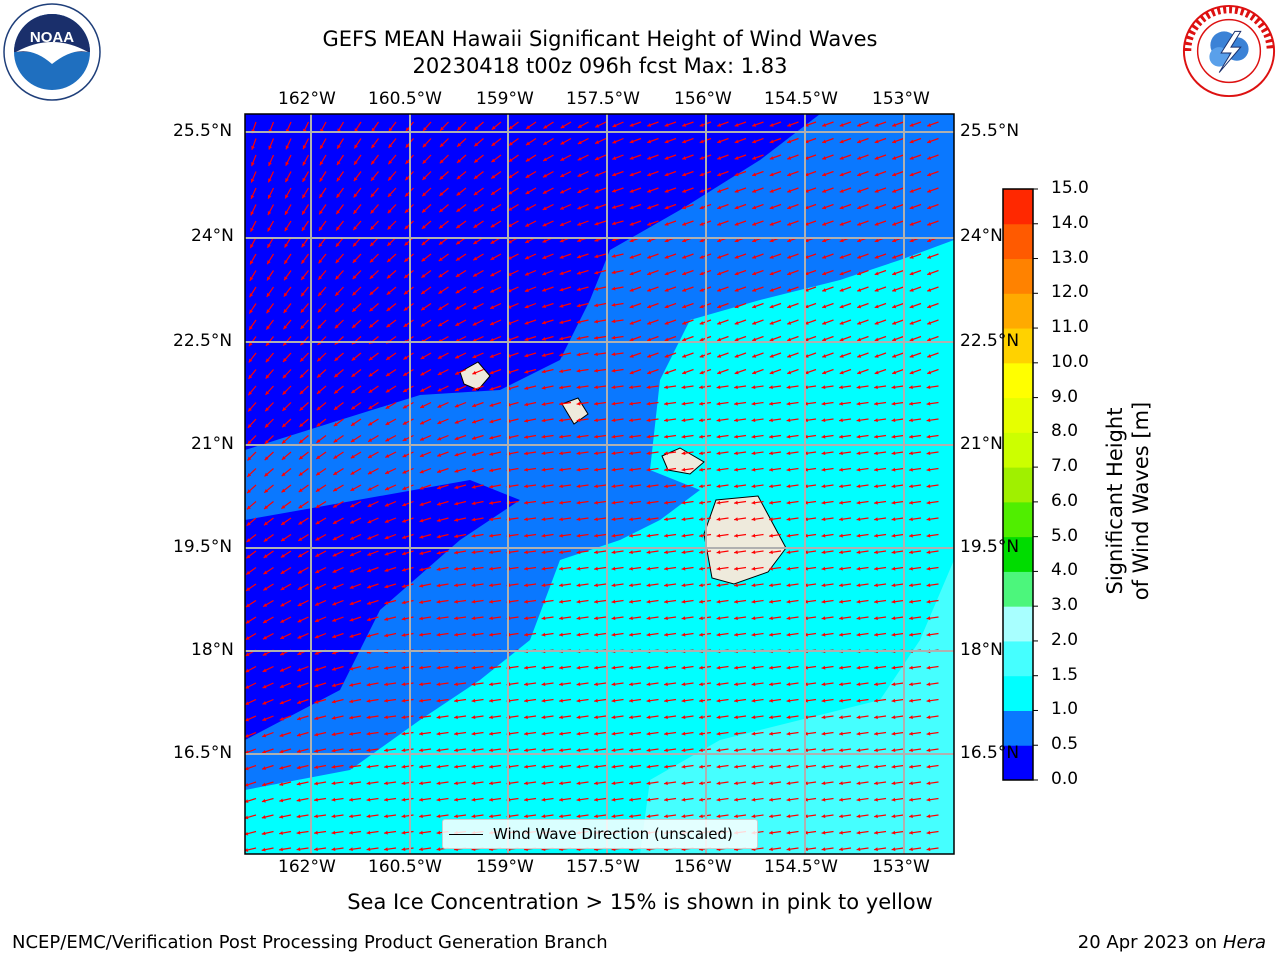 Image resolution: width=1280 pixels, height=960 pixels. I want to click on colorbar-swatch, so click(1018, 728).